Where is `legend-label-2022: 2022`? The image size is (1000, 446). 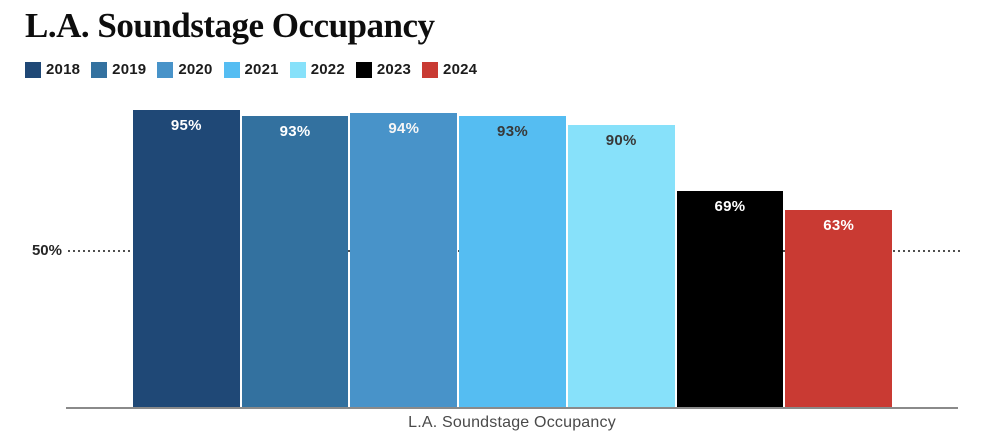
legend-label-2022: 2022 is located at coordinates (327, 69).